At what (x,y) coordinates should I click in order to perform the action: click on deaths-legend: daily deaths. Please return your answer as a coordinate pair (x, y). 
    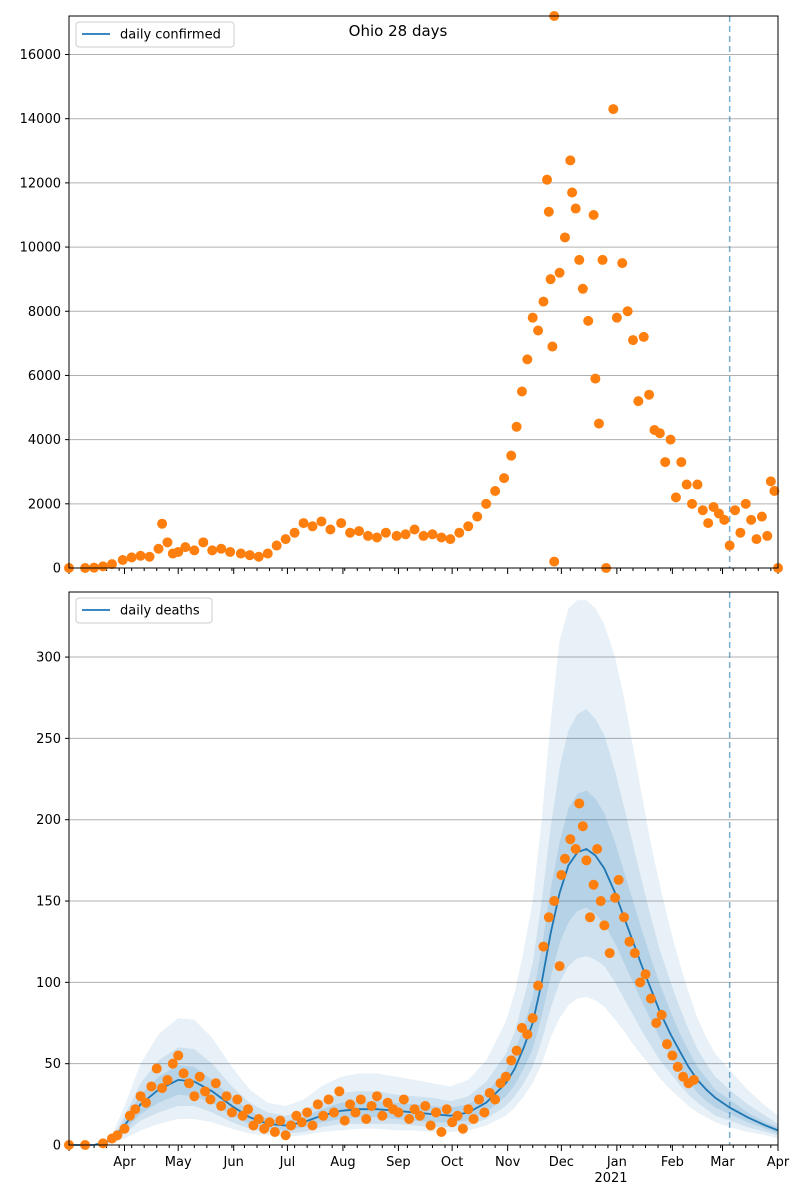
    Looking at the image, I should click on (144, 610).